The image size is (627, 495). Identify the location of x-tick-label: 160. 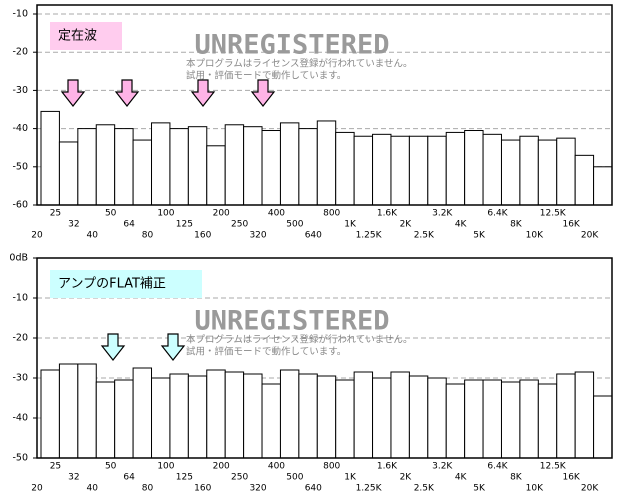
(202, 236).